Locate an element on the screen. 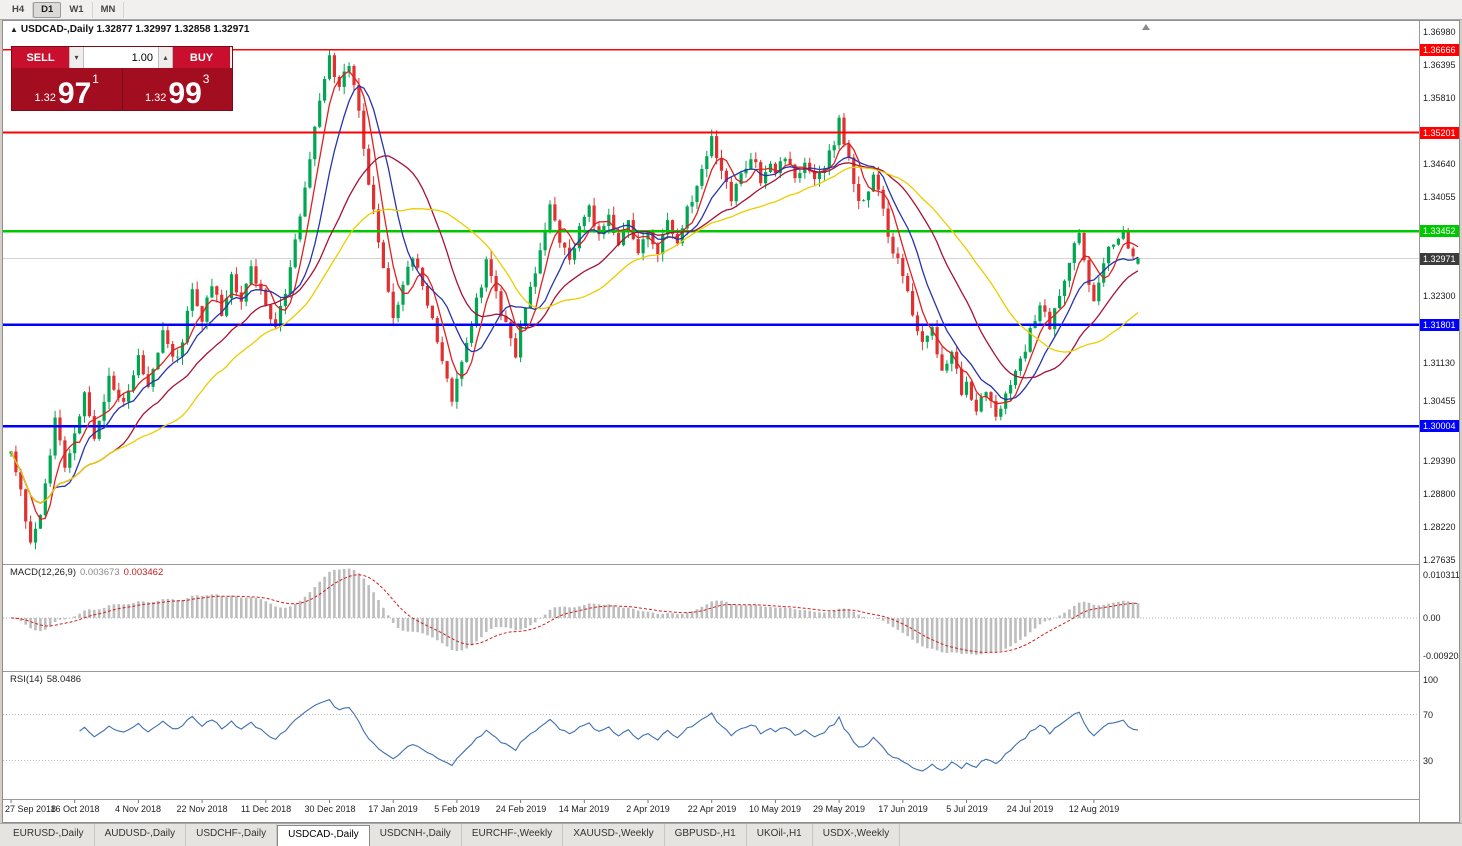 The image size is (1462, 846). x-axis-label: 2 Apr 2019 is located at coordinates (648, 809).